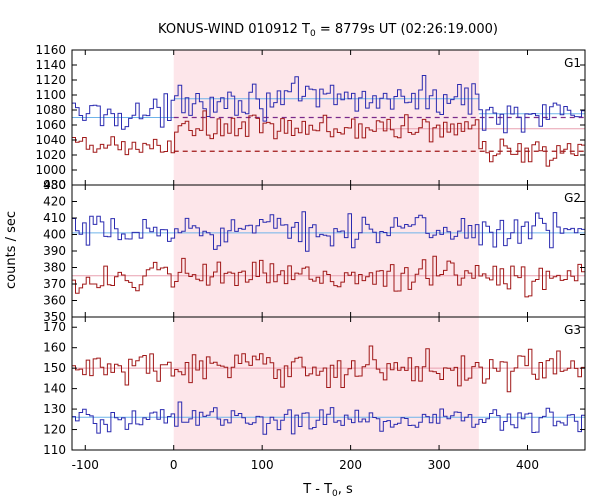  What do you see at coordinates (54, 268) in the screenshot?
I see `y-tick-label-g2-380: 380` at bounding box center [54, 268].